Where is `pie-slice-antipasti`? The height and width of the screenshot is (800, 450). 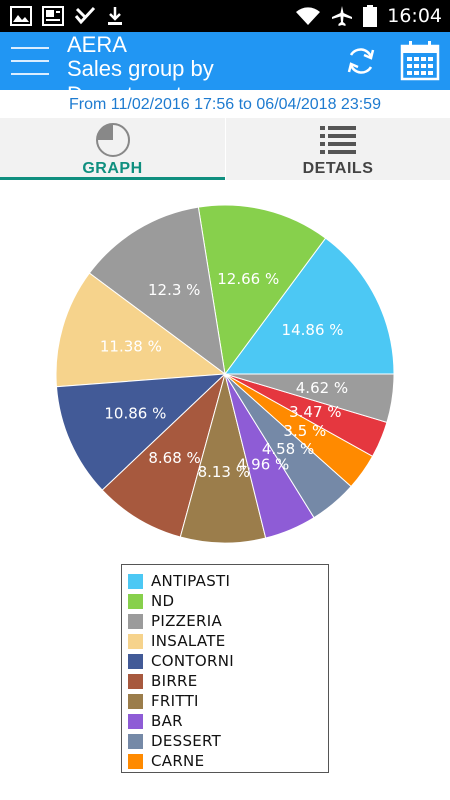
pie-slice-antipasti is located at coordinates (309, 306).